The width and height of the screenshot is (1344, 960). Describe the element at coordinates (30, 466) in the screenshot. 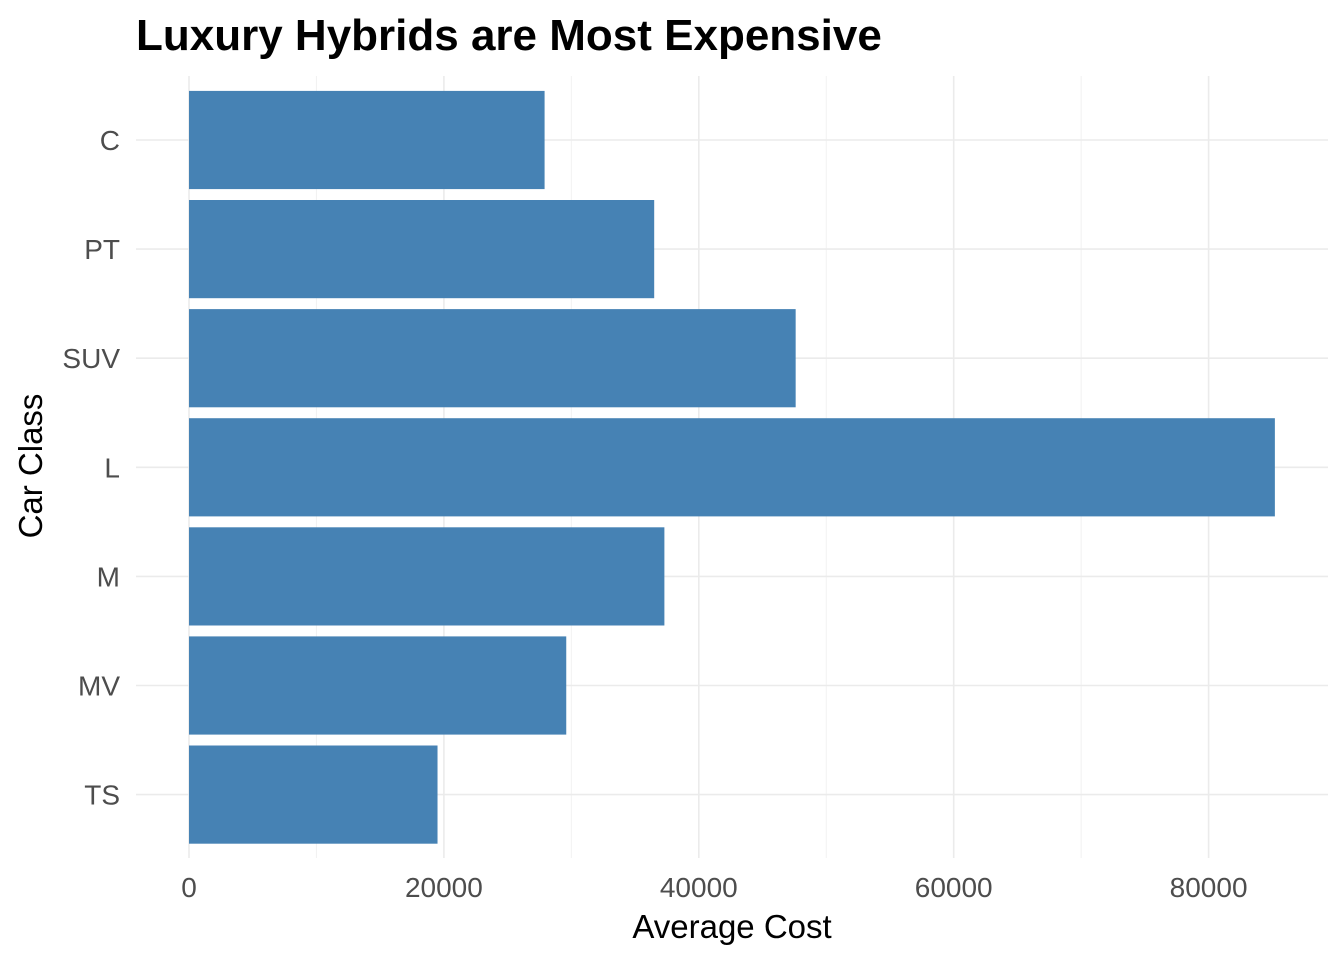

I see `y-axis-title: Car Class` at that location.